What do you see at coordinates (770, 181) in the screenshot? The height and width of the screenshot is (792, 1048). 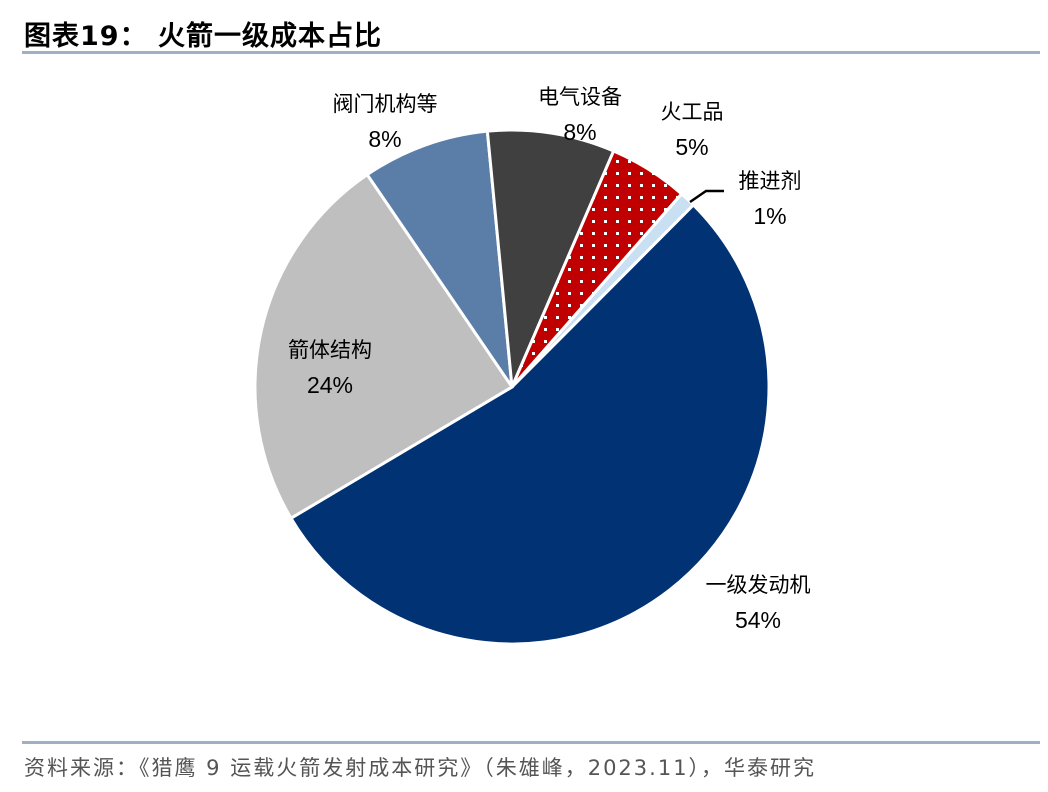 I see `slice-label: 推进剂` at bounding box center [770, 181].